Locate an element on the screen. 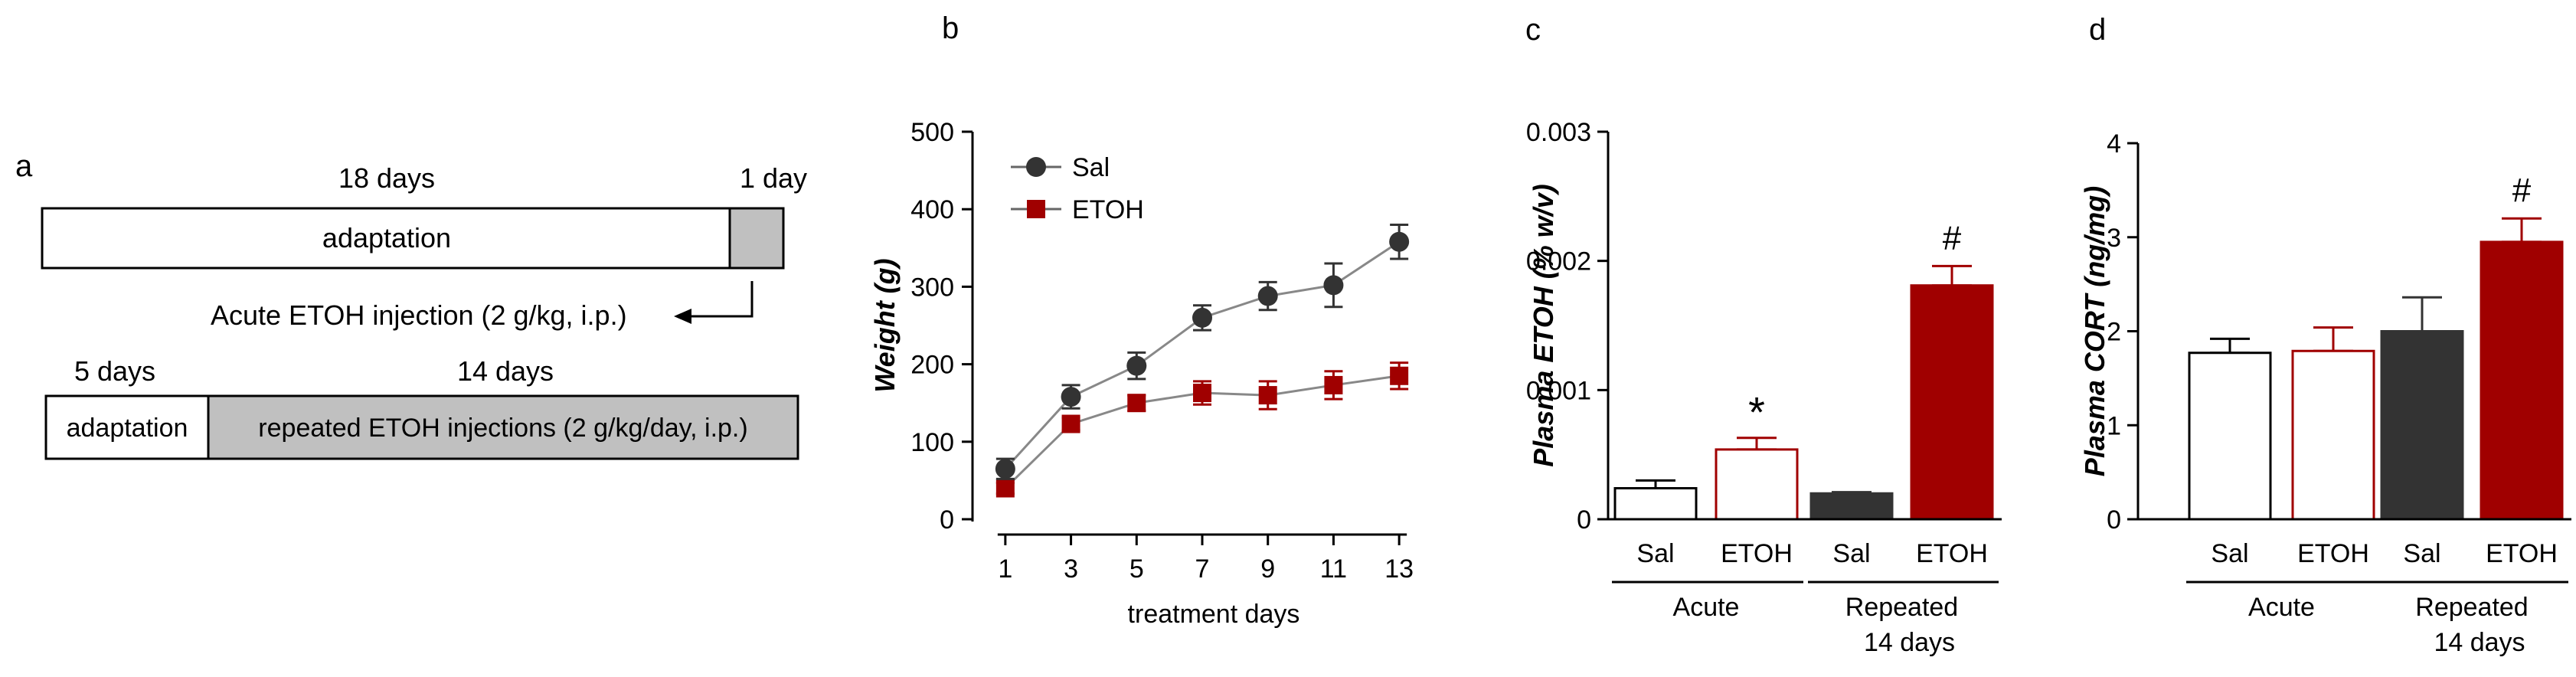 This screenshot has width=2576, height=677. x-tick-label: 5 is located at coordinates (1136, 569).